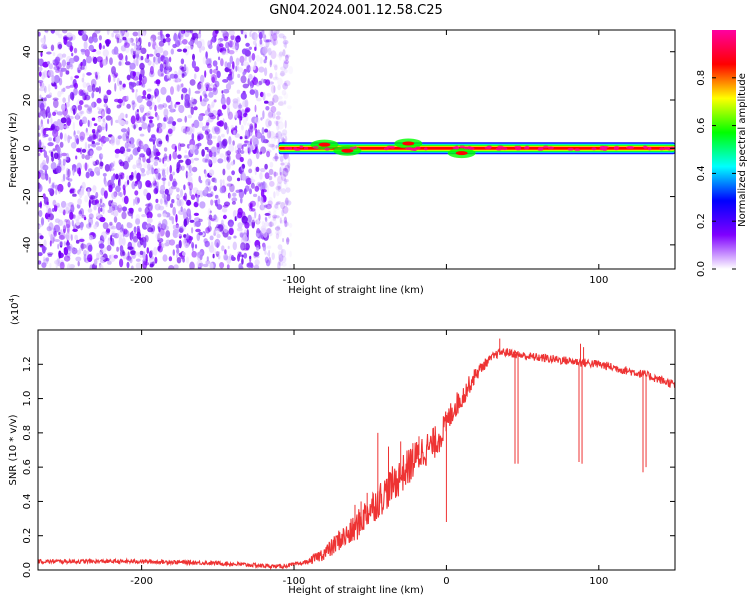 The width and height of the screenshot is (750, 600). Describe the element at coordinates (315, 147) in the screenshot. I see `signal-speck` at that location.